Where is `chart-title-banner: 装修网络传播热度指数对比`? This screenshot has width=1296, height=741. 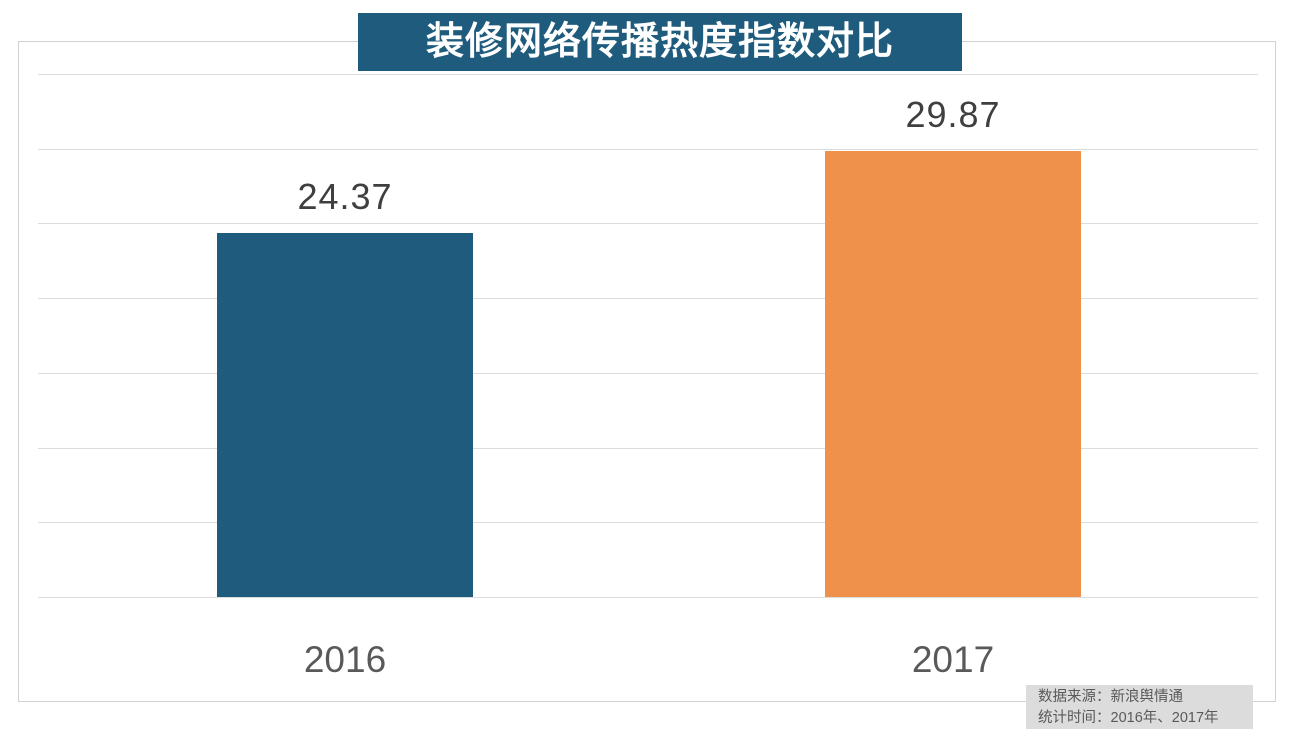 chart-title-banner: 装修网络传播热度指数对比 is located at coordinates (660, 42).